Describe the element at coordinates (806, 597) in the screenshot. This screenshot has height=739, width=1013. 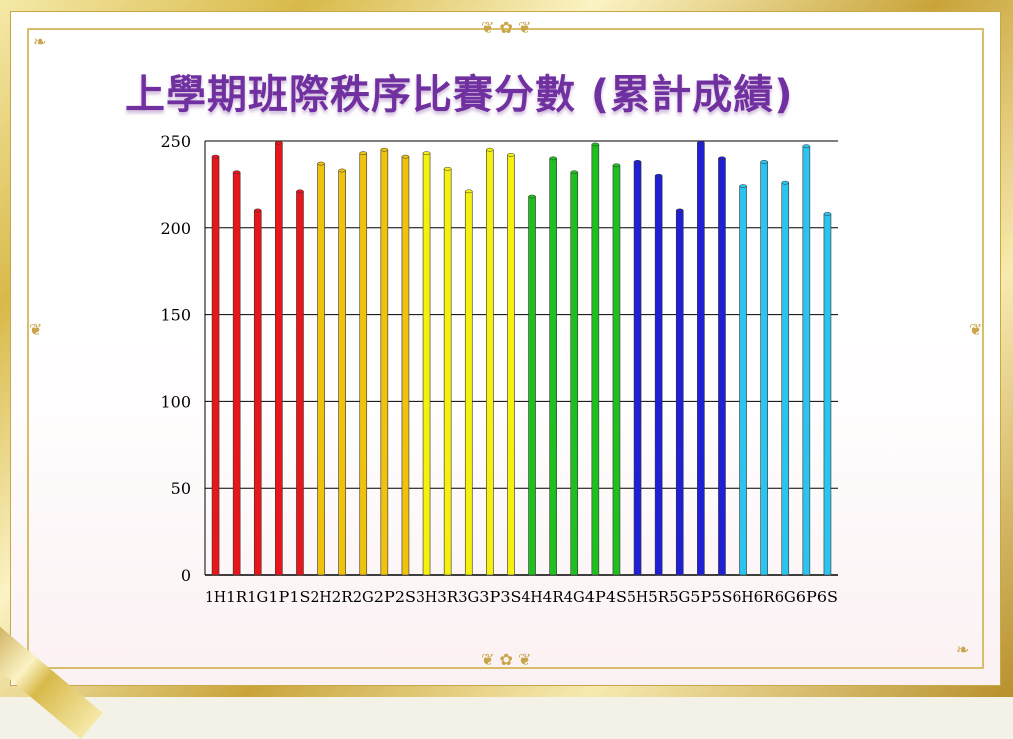
I see `x-tick-label: 6P` at that location.